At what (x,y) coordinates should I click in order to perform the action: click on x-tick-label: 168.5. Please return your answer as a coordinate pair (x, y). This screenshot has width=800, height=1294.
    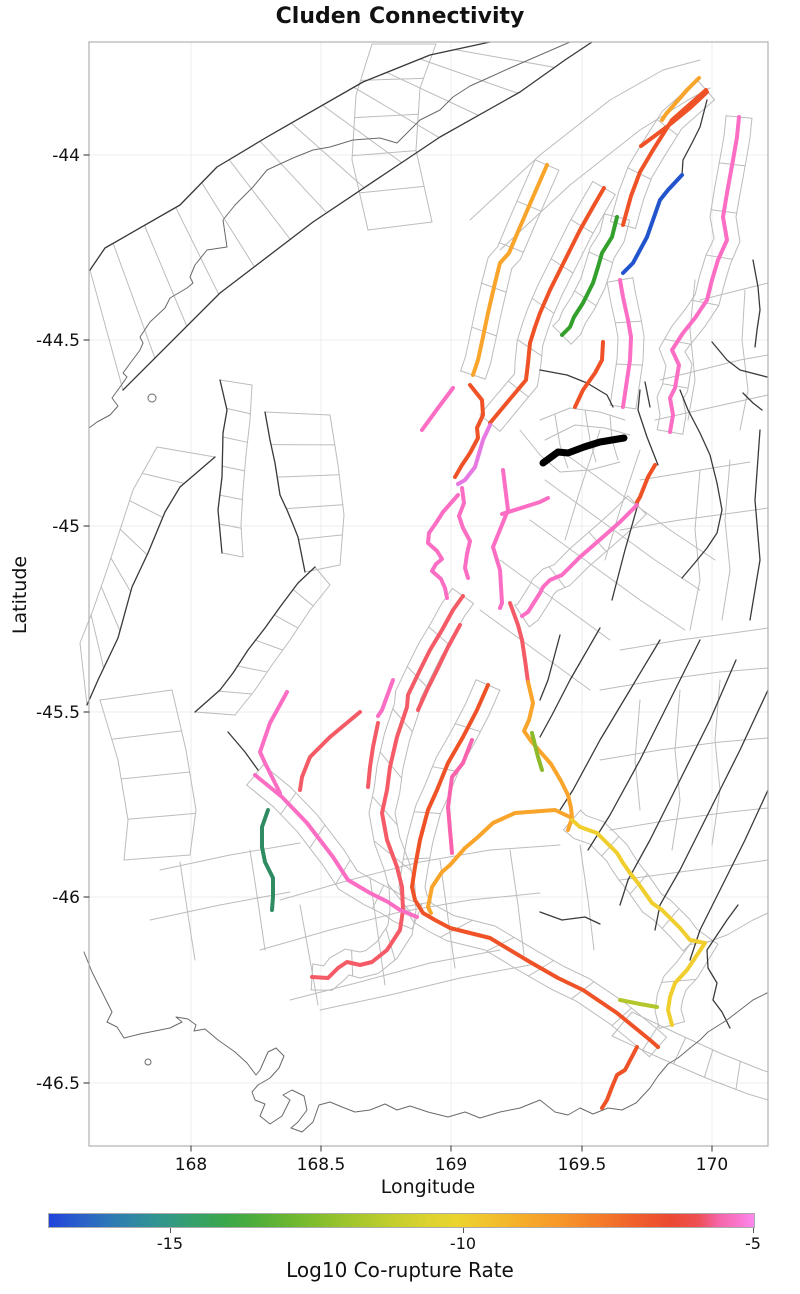
    Looking at the image, I should click on (321, 1165).